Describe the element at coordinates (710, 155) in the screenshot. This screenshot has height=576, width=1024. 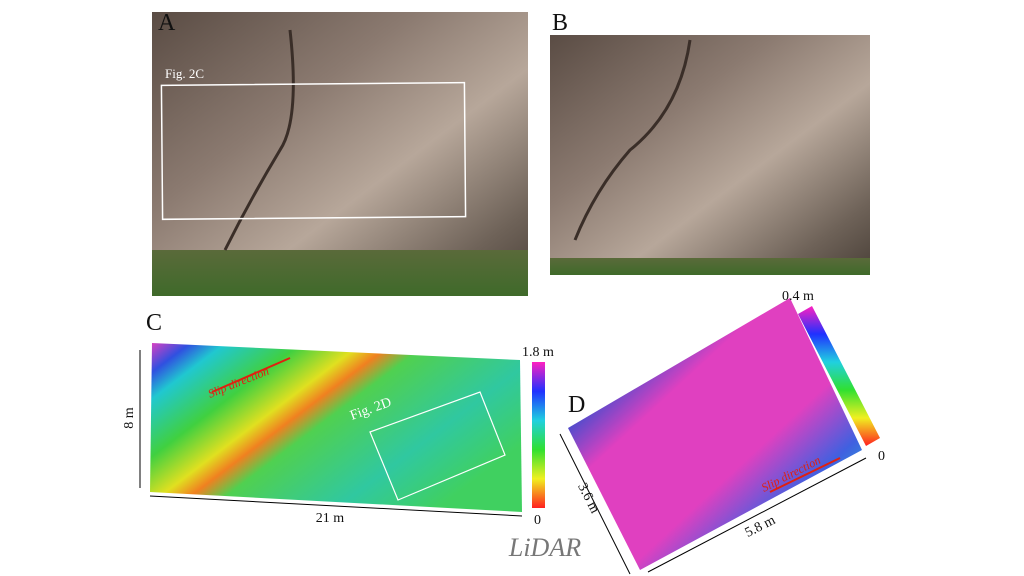
I see `photo-b` at that location.